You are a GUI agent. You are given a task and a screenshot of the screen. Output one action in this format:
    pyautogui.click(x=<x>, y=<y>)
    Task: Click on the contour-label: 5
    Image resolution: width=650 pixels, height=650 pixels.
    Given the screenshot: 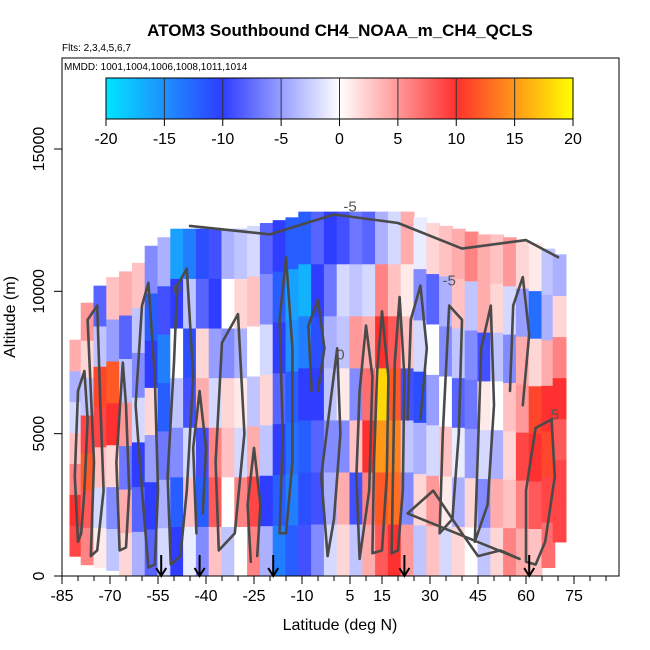 What is the action you would take?
    pyautogui.click(x=555, y=414)
    